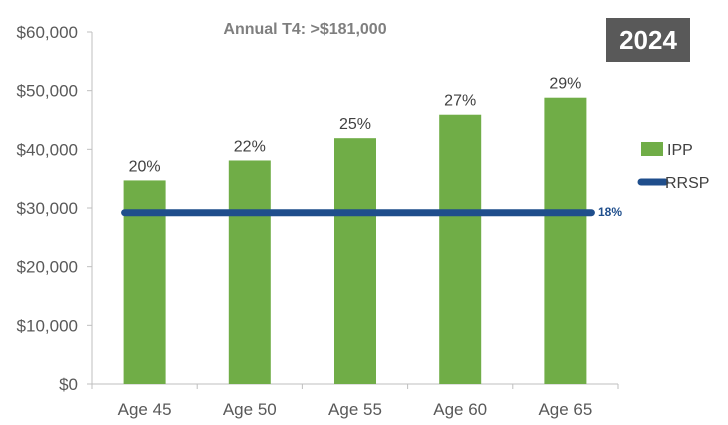  I want to click on bar-data-label: 27%, so click(460, 101).